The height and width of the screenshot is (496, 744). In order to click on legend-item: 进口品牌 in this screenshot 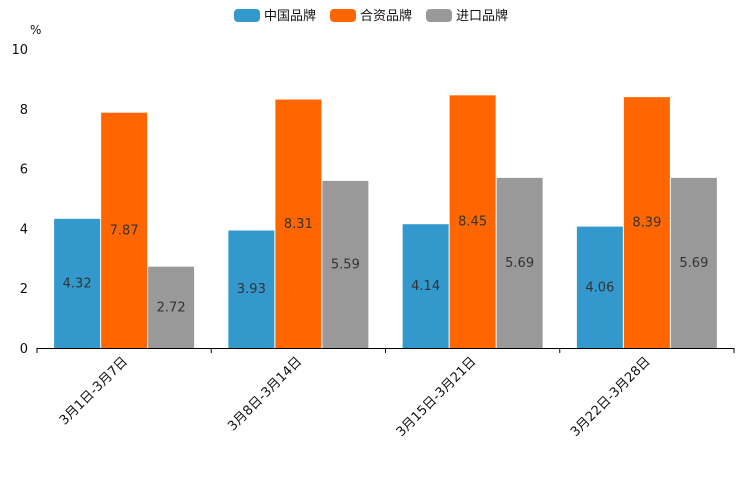, I will do `click(467, 16)`.